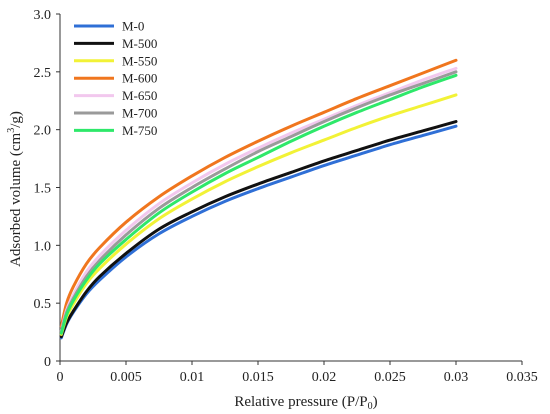 The height and width of the screenshot is (414, 550). What do you see at coordinates (43, 189) in the screenshot?
I see `y-tick-label: 1.5` at bounding box center [43, 189].